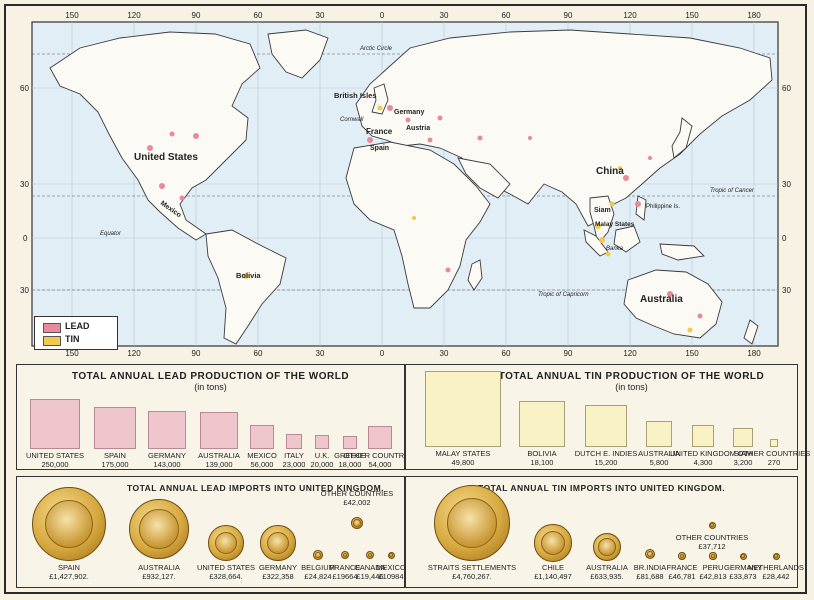 This screenshot has height=600, width=814. What do you see at coordinates (55, 455) in the screenshot?
I see `country-name: UNITED STATES` at bounding box center [55, 455].